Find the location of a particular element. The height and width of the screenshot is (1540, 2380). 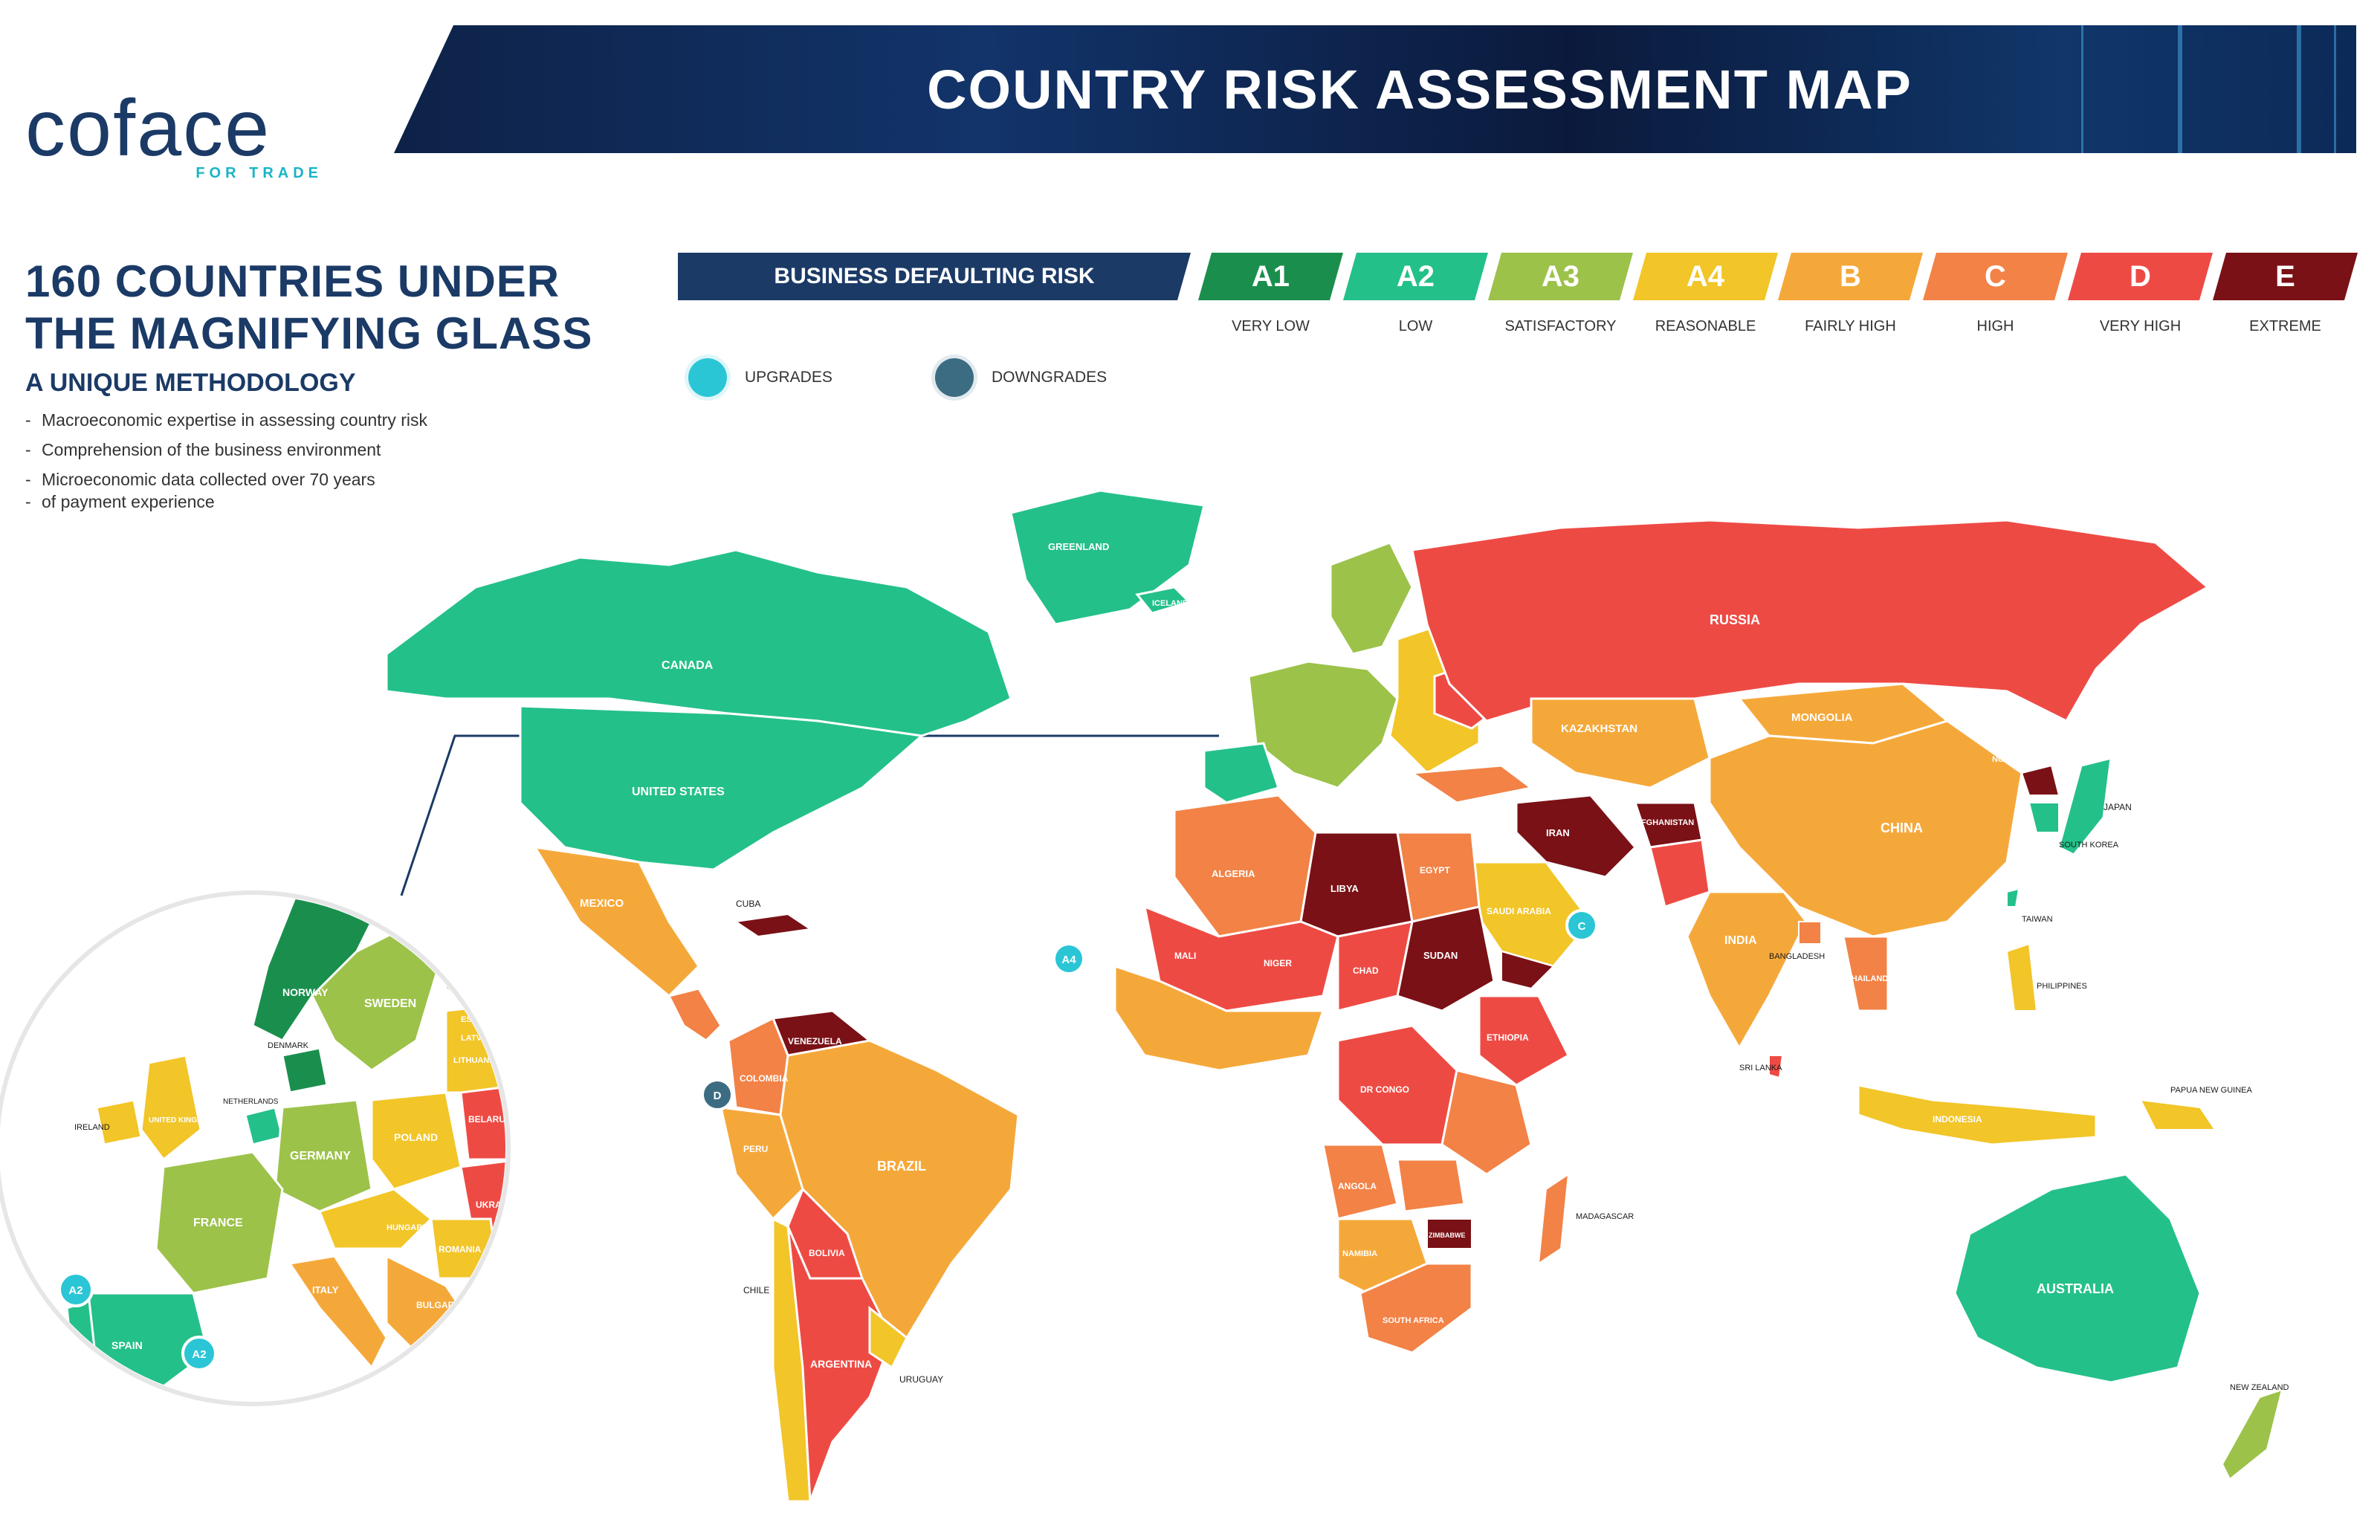

region-iberia is located at coordinates (1241, 773).